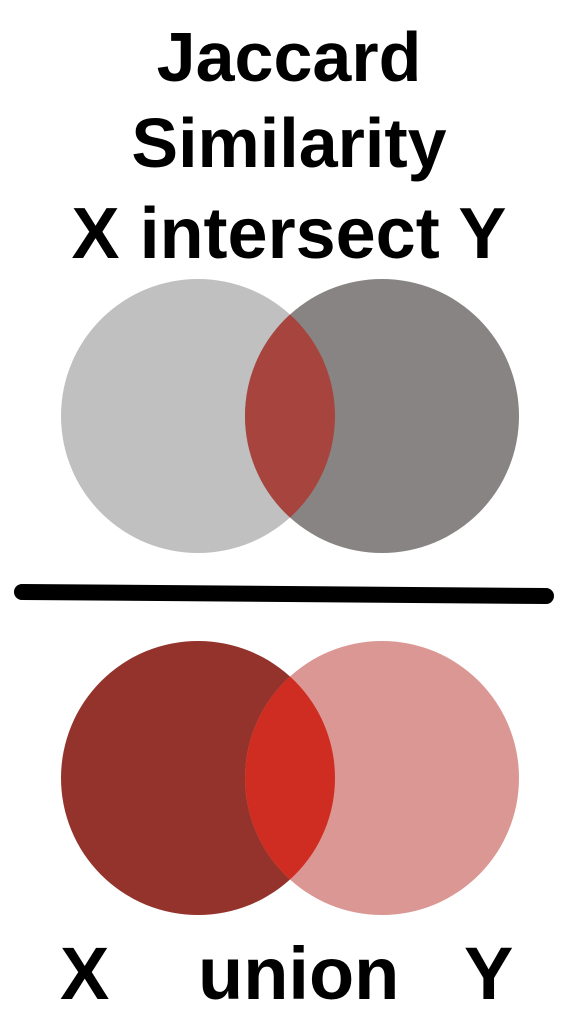  I want to click on top-intersection-region, so click(290, 416).